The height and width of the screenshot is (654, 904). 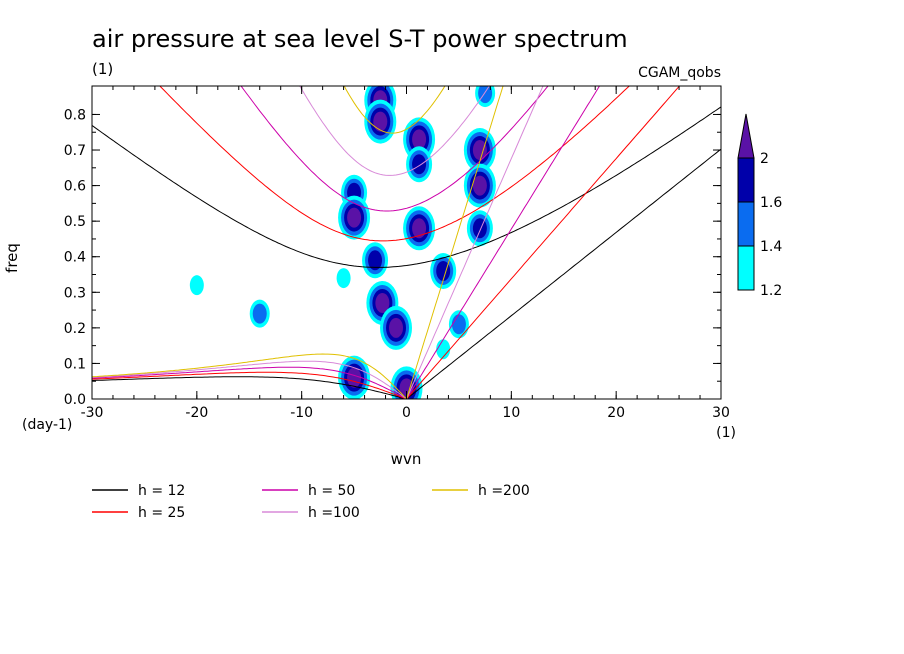 I want to click on y-axis-units: (day-1), so click(x=47, y=425).